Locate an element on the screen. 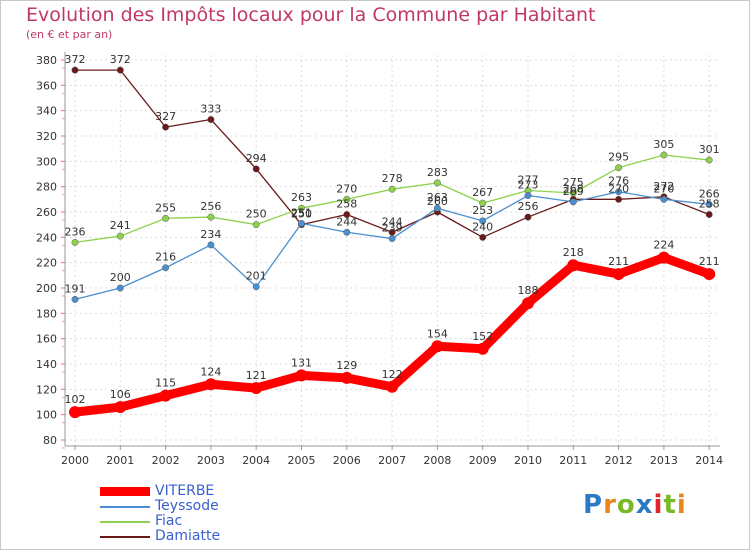 The image size is (750, 550). legend-swatch-teyssode is located at coordinates (125, 507).